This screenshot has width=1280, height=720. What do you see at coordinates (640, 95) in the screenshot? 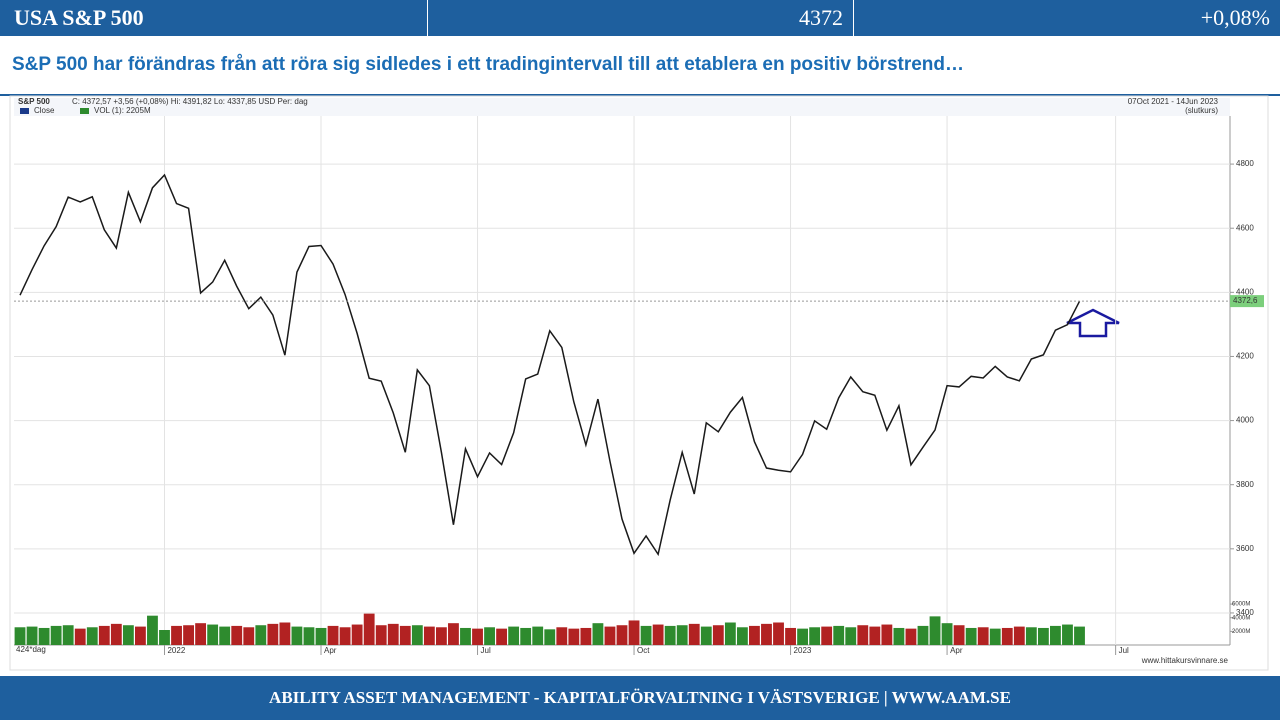
I see `divider` at bounding box center [640, 95].